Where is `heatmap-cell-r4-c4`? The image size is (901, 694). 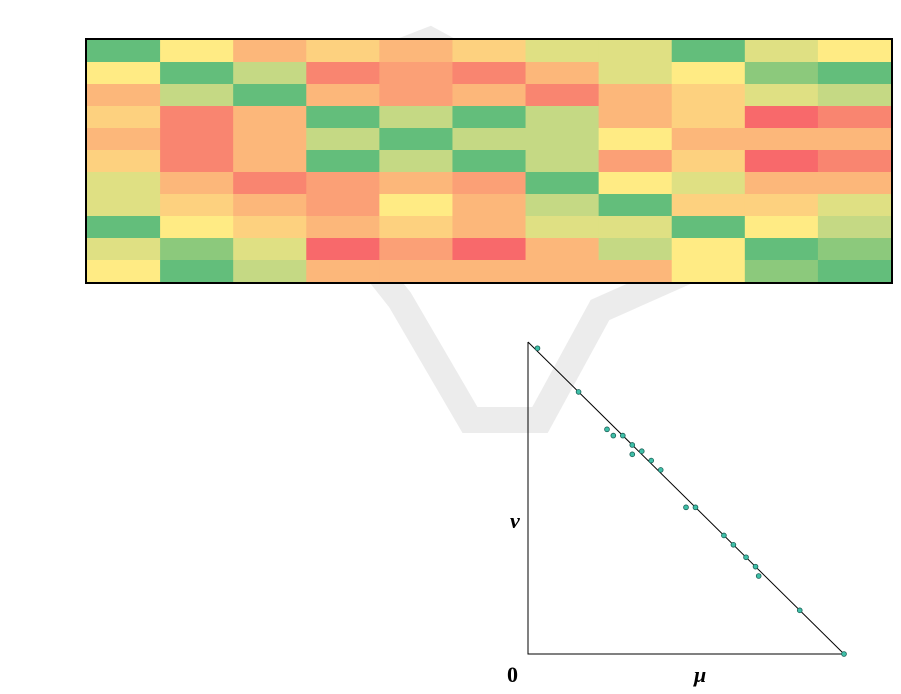 heatmap-cell-r4-c4 is located at coordinates (343, 117).